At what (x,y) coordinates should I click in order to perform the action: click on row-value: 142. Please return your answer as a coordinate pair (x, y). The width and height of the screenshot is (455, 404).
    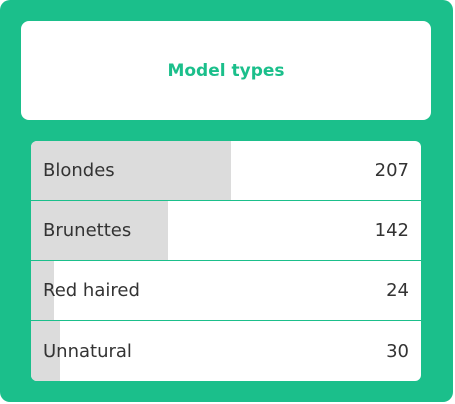
    Looking at the image, I should click on (391, 230).